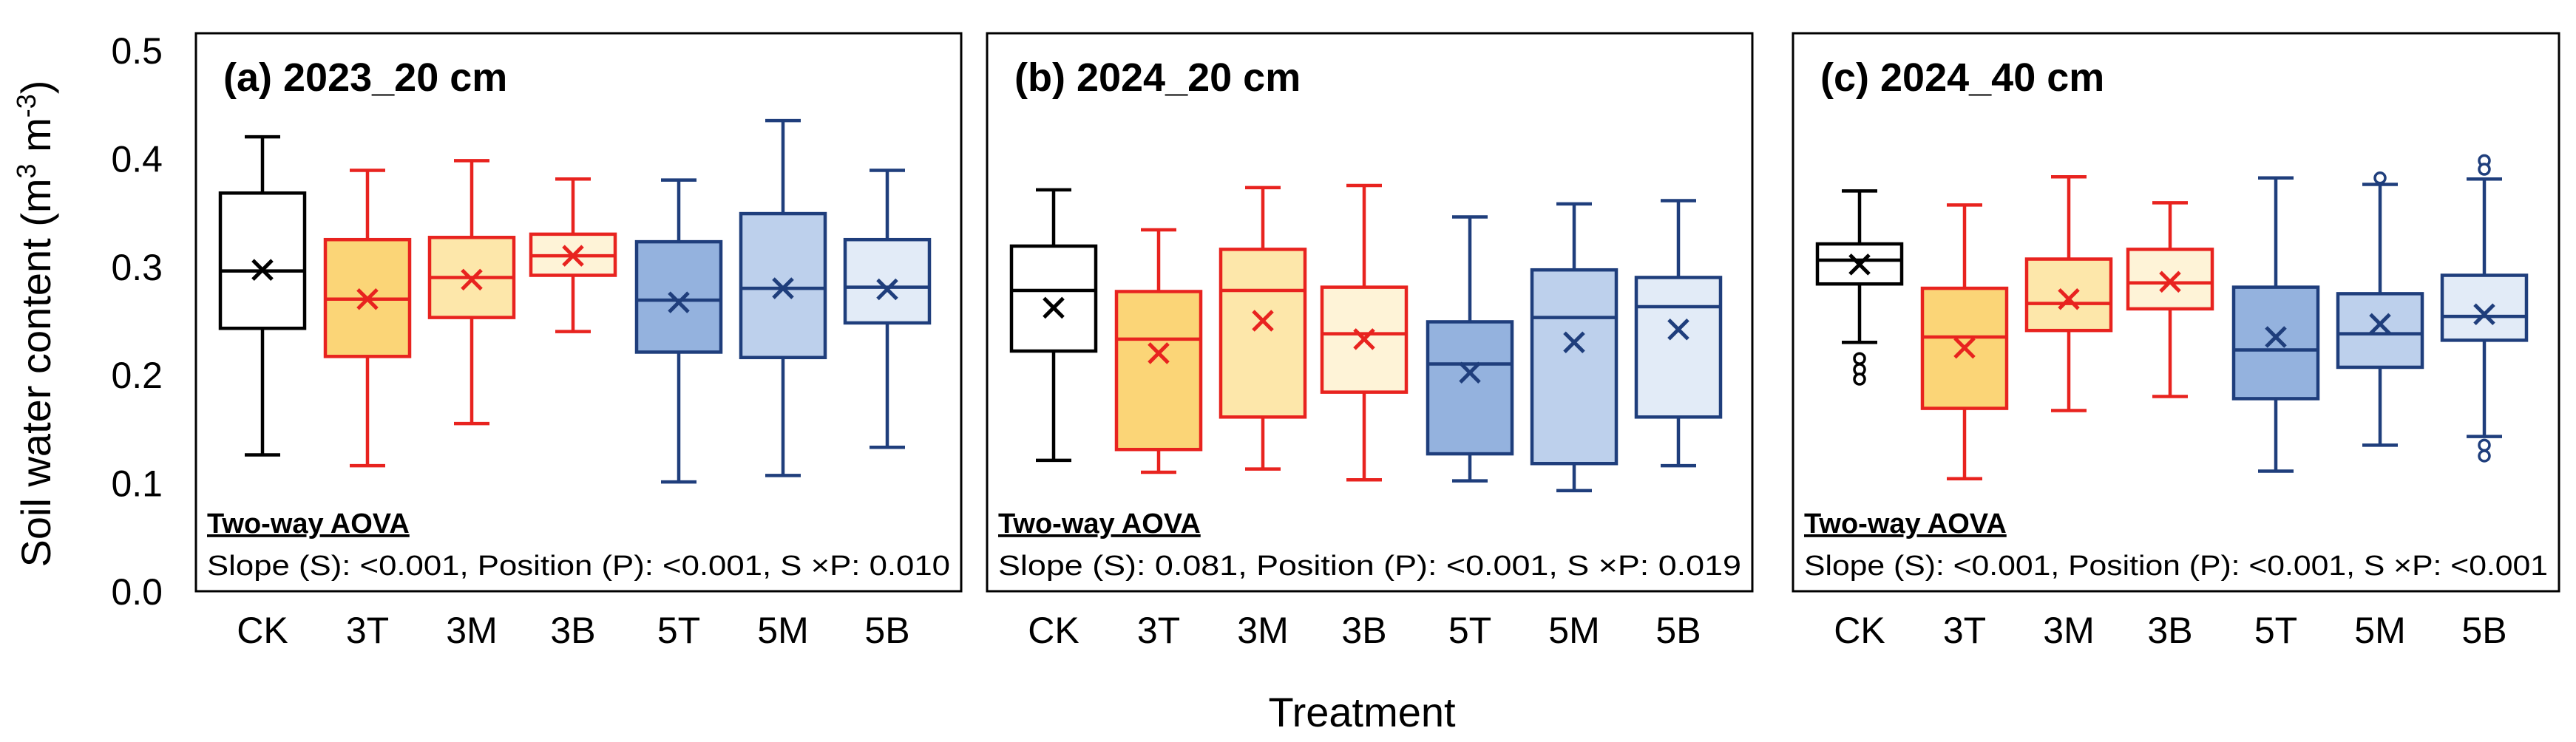 The width and height of the screenshot is (2576, 742). I want to click on y-tick-label: 0.2, so click(137, 375).